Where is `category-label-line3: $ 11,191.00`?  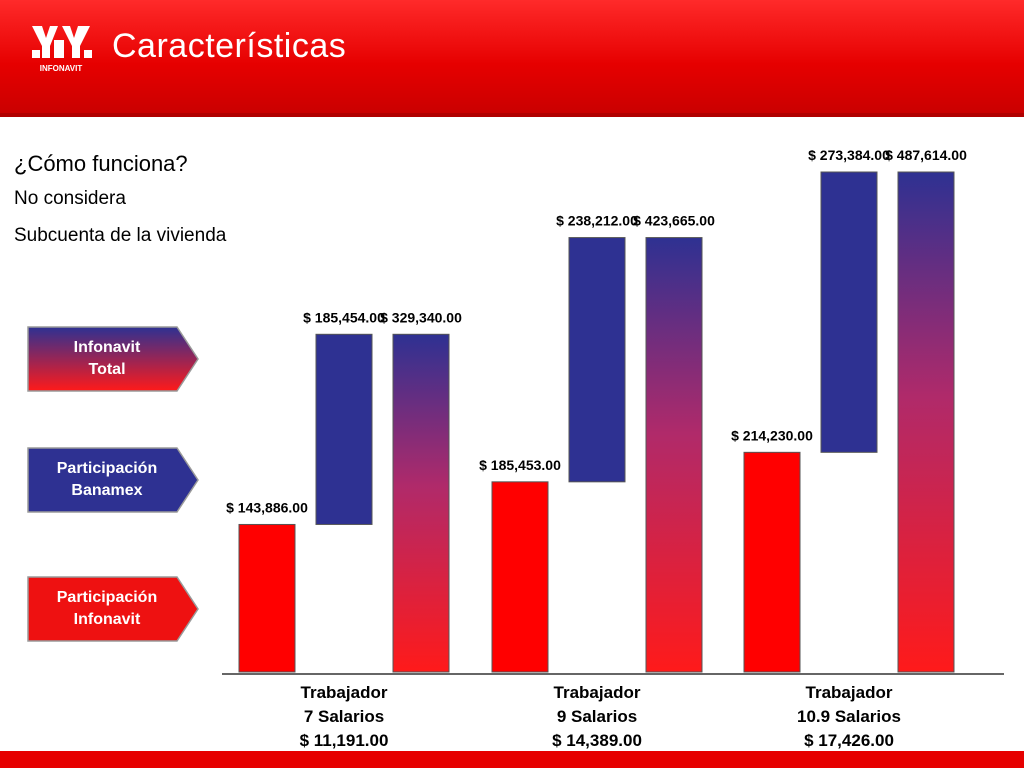
category-label-line3: $ 11,191.00 is located at coordinates (344, 740).